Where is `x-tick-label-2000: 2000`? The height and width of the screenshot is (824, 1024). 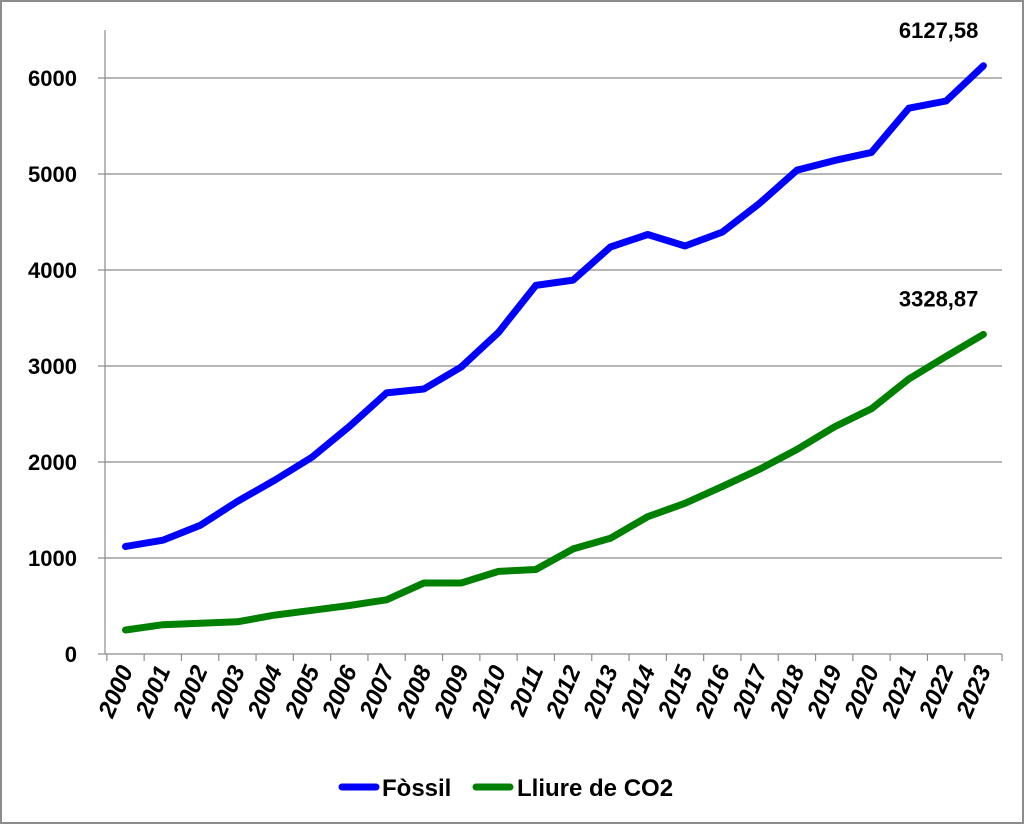
x-tick-label-2000: 2000 is located at coordinates (116, 691).